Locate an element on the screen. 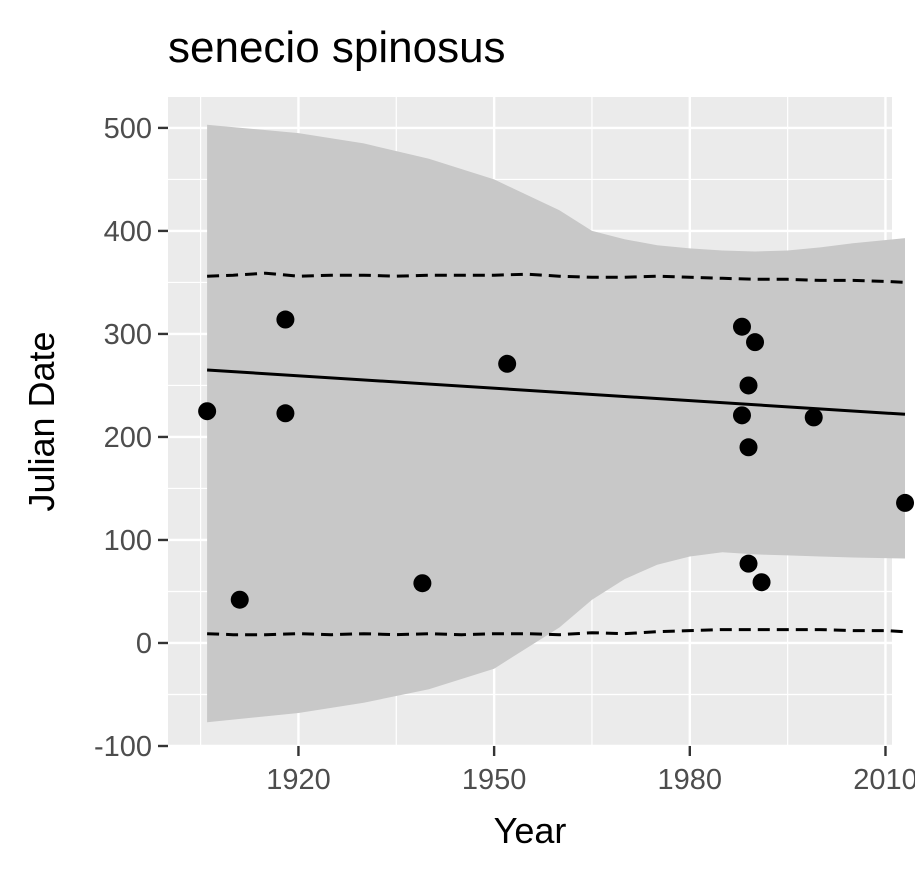 This screenshot has width=915, height=877. y-tick-label: 500 is located at coordinates (128, 129).